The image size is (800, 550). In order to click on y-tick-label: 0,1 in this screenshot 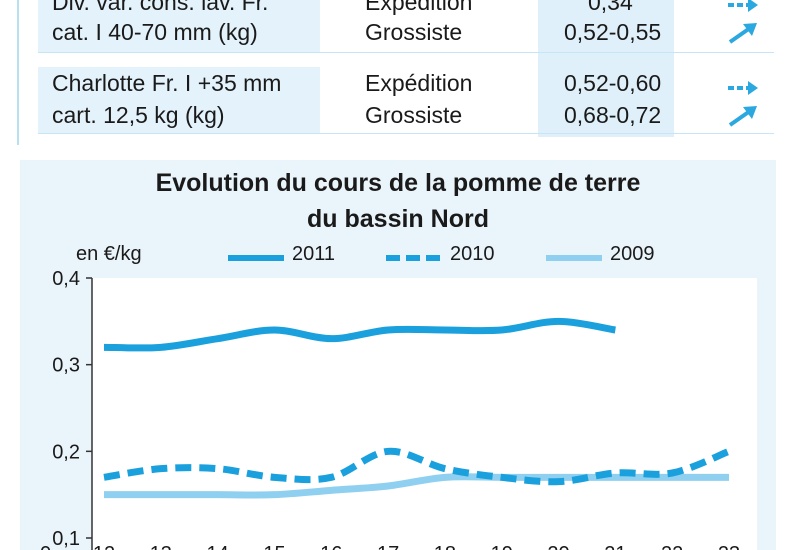, I will do `click(66, 539)`.